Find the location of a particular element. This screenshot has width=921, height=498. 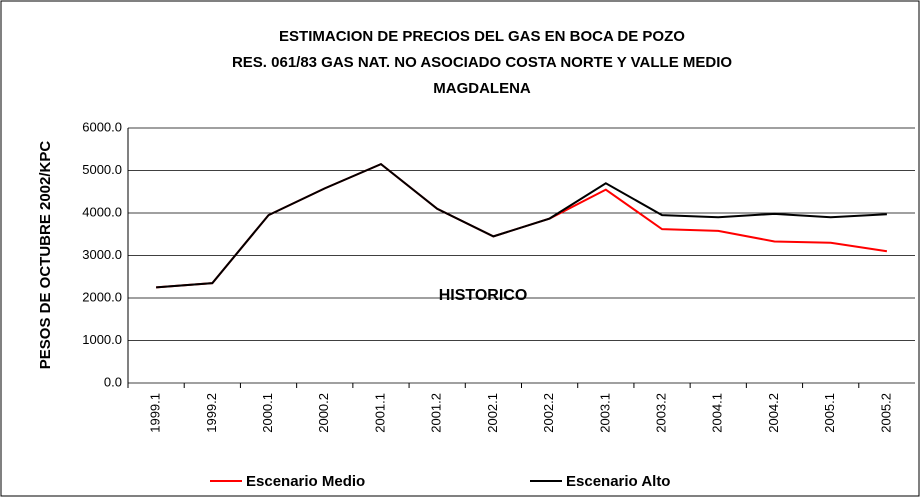

y-tick-label: 1000.0 is located at coordinates (102, 339).